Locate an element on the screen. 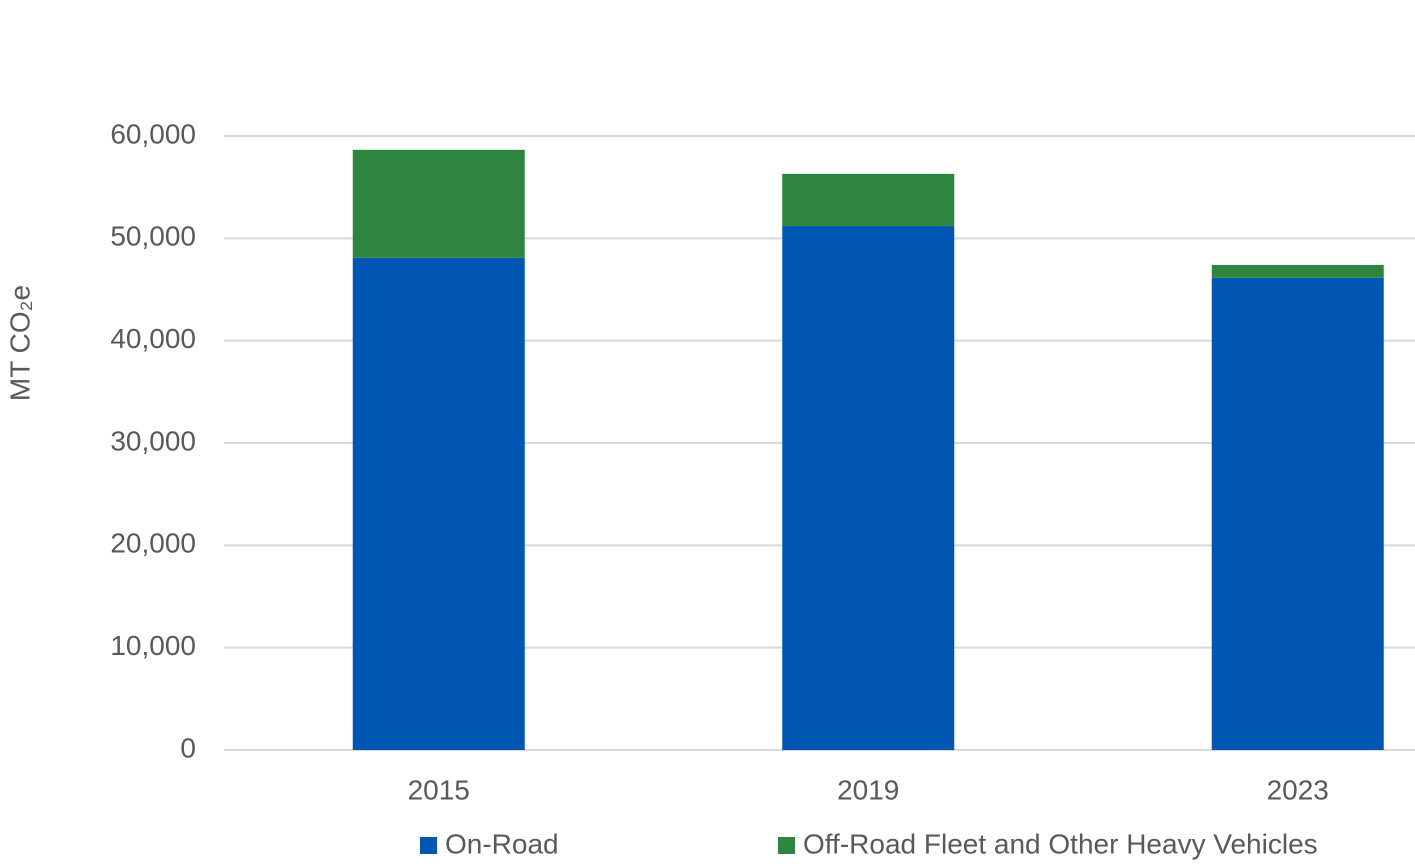 The width and height of the screenshot is (1415, 866). y-tick-label: 30,000 is located at coordinates (153, 440).